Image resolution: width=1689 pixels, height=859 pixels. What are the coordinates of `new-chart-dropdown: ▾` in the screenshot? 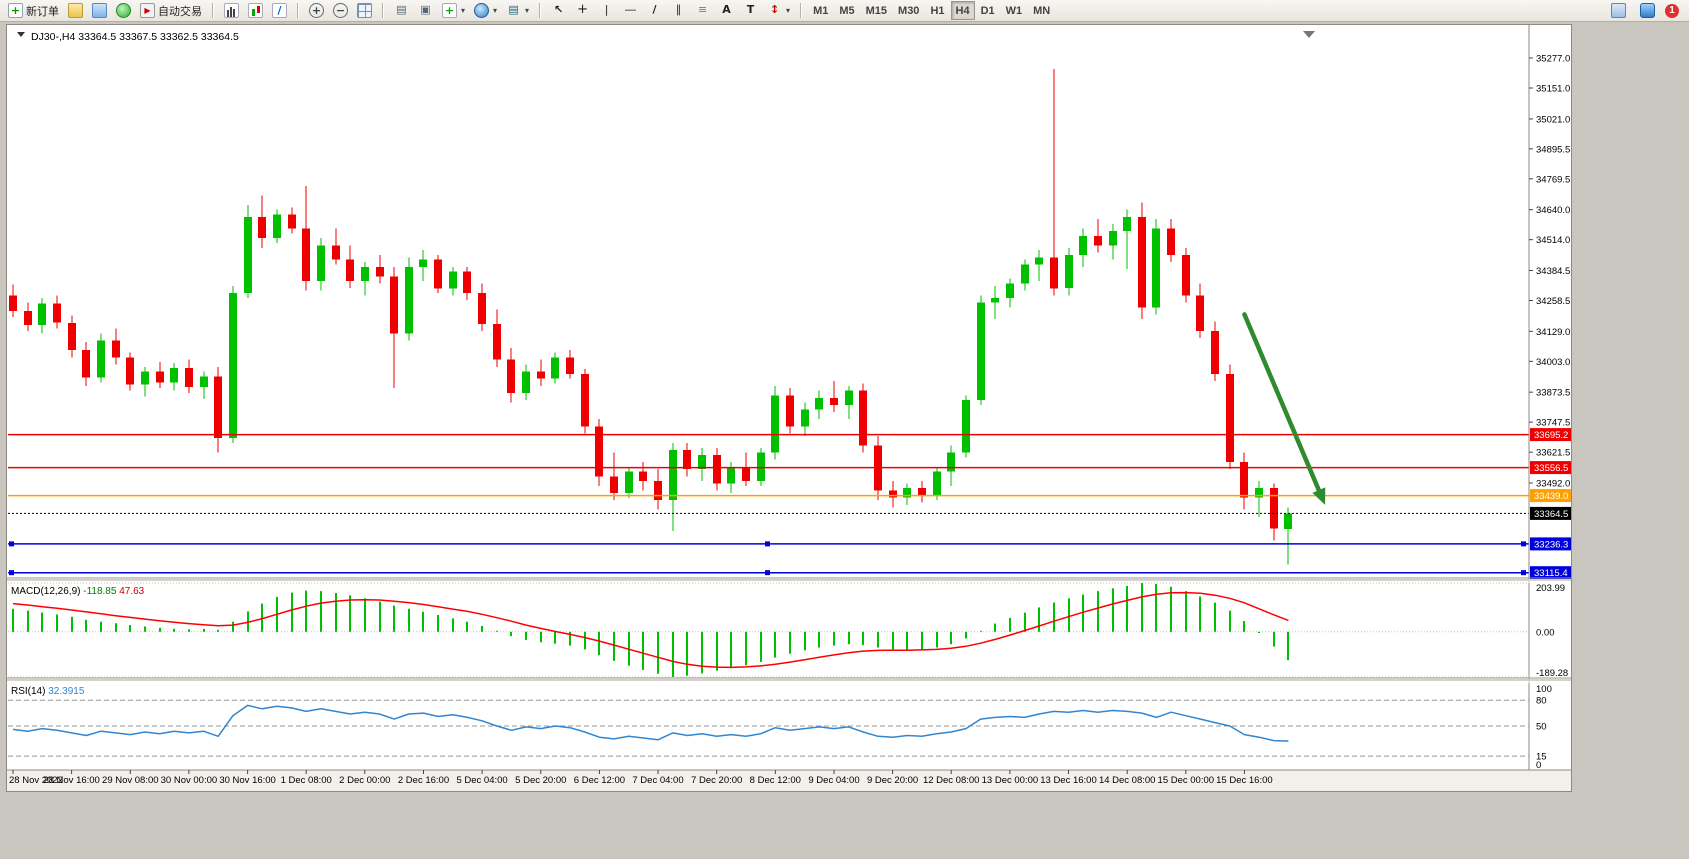 It's located at (453, 10).